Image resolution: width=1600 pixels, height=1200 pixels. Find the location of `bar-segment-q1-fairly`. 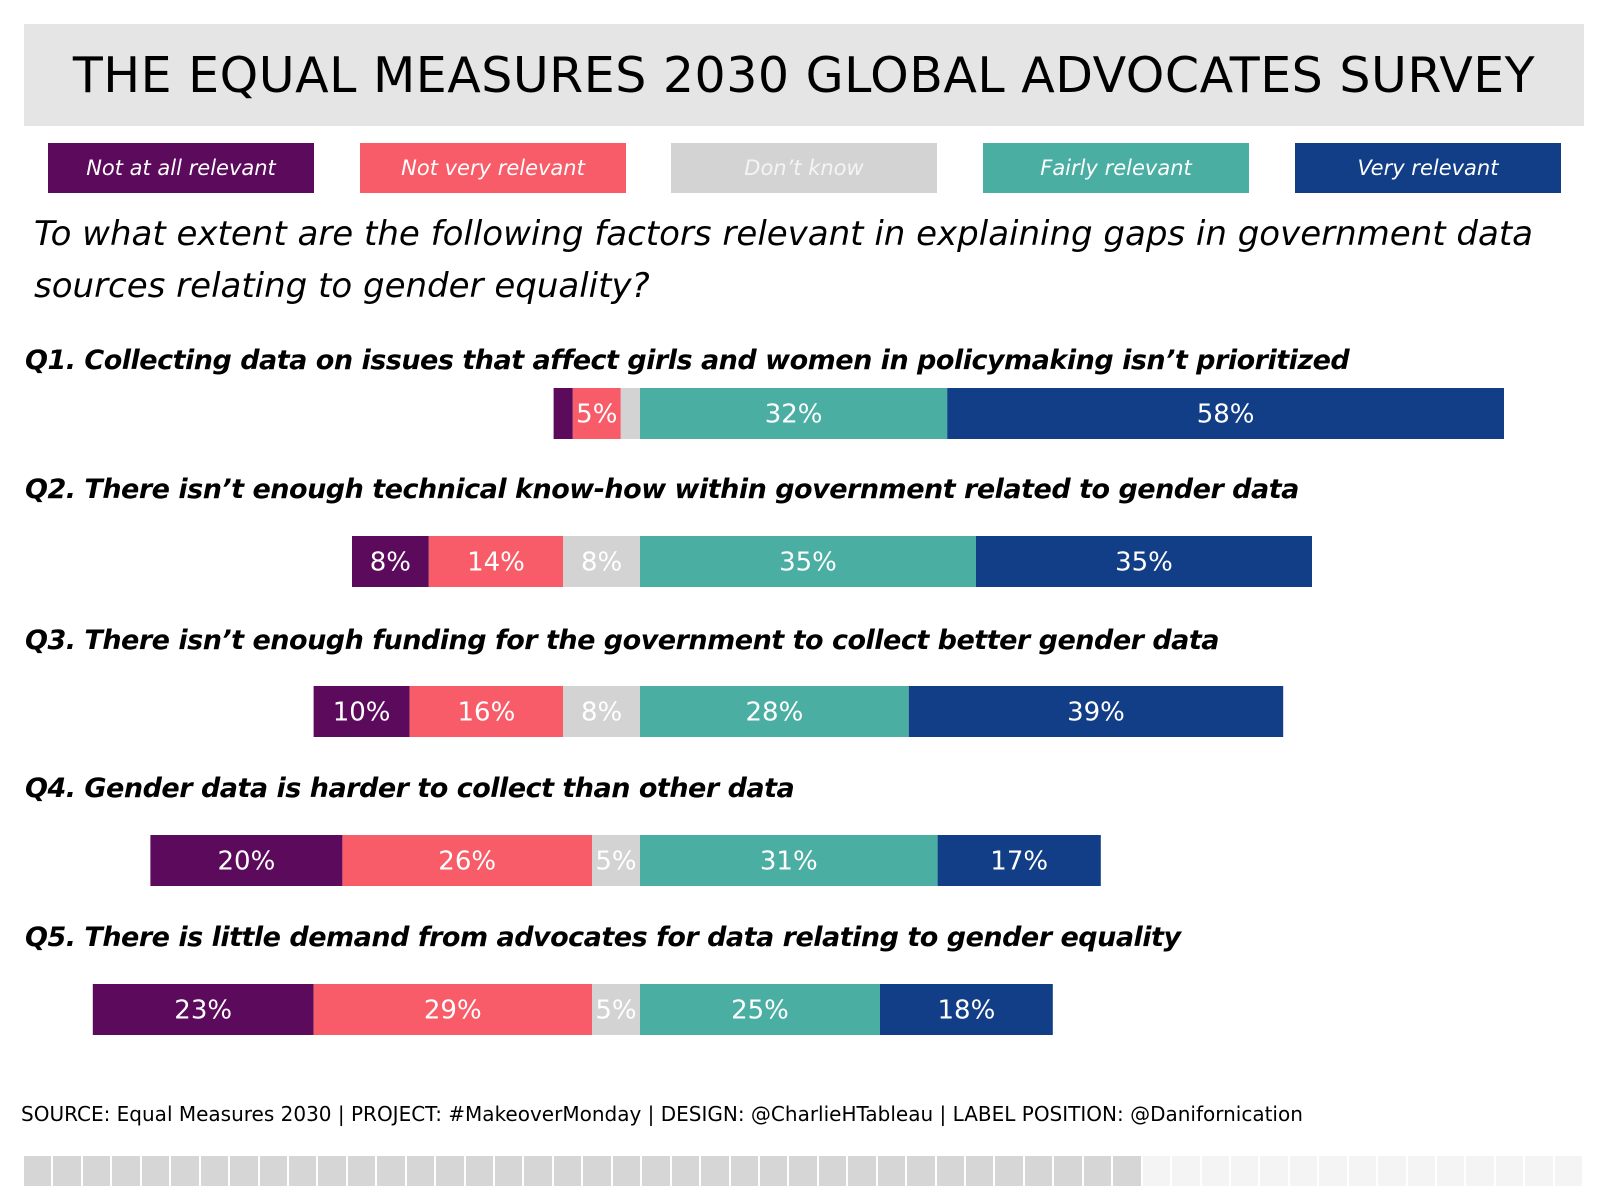

bar-segment-q1-fairly is located at coordinates (794, 413).